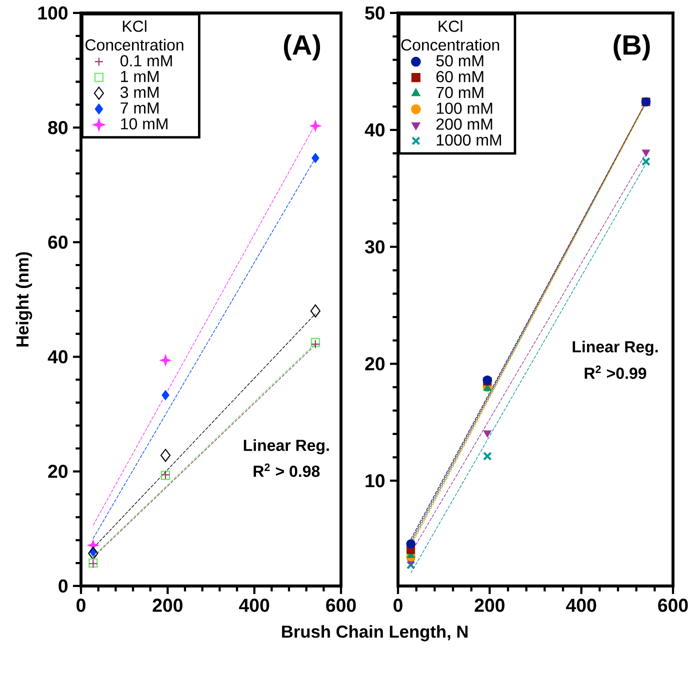  I want to click on legend-label: 50 mM, so click(460, 60).